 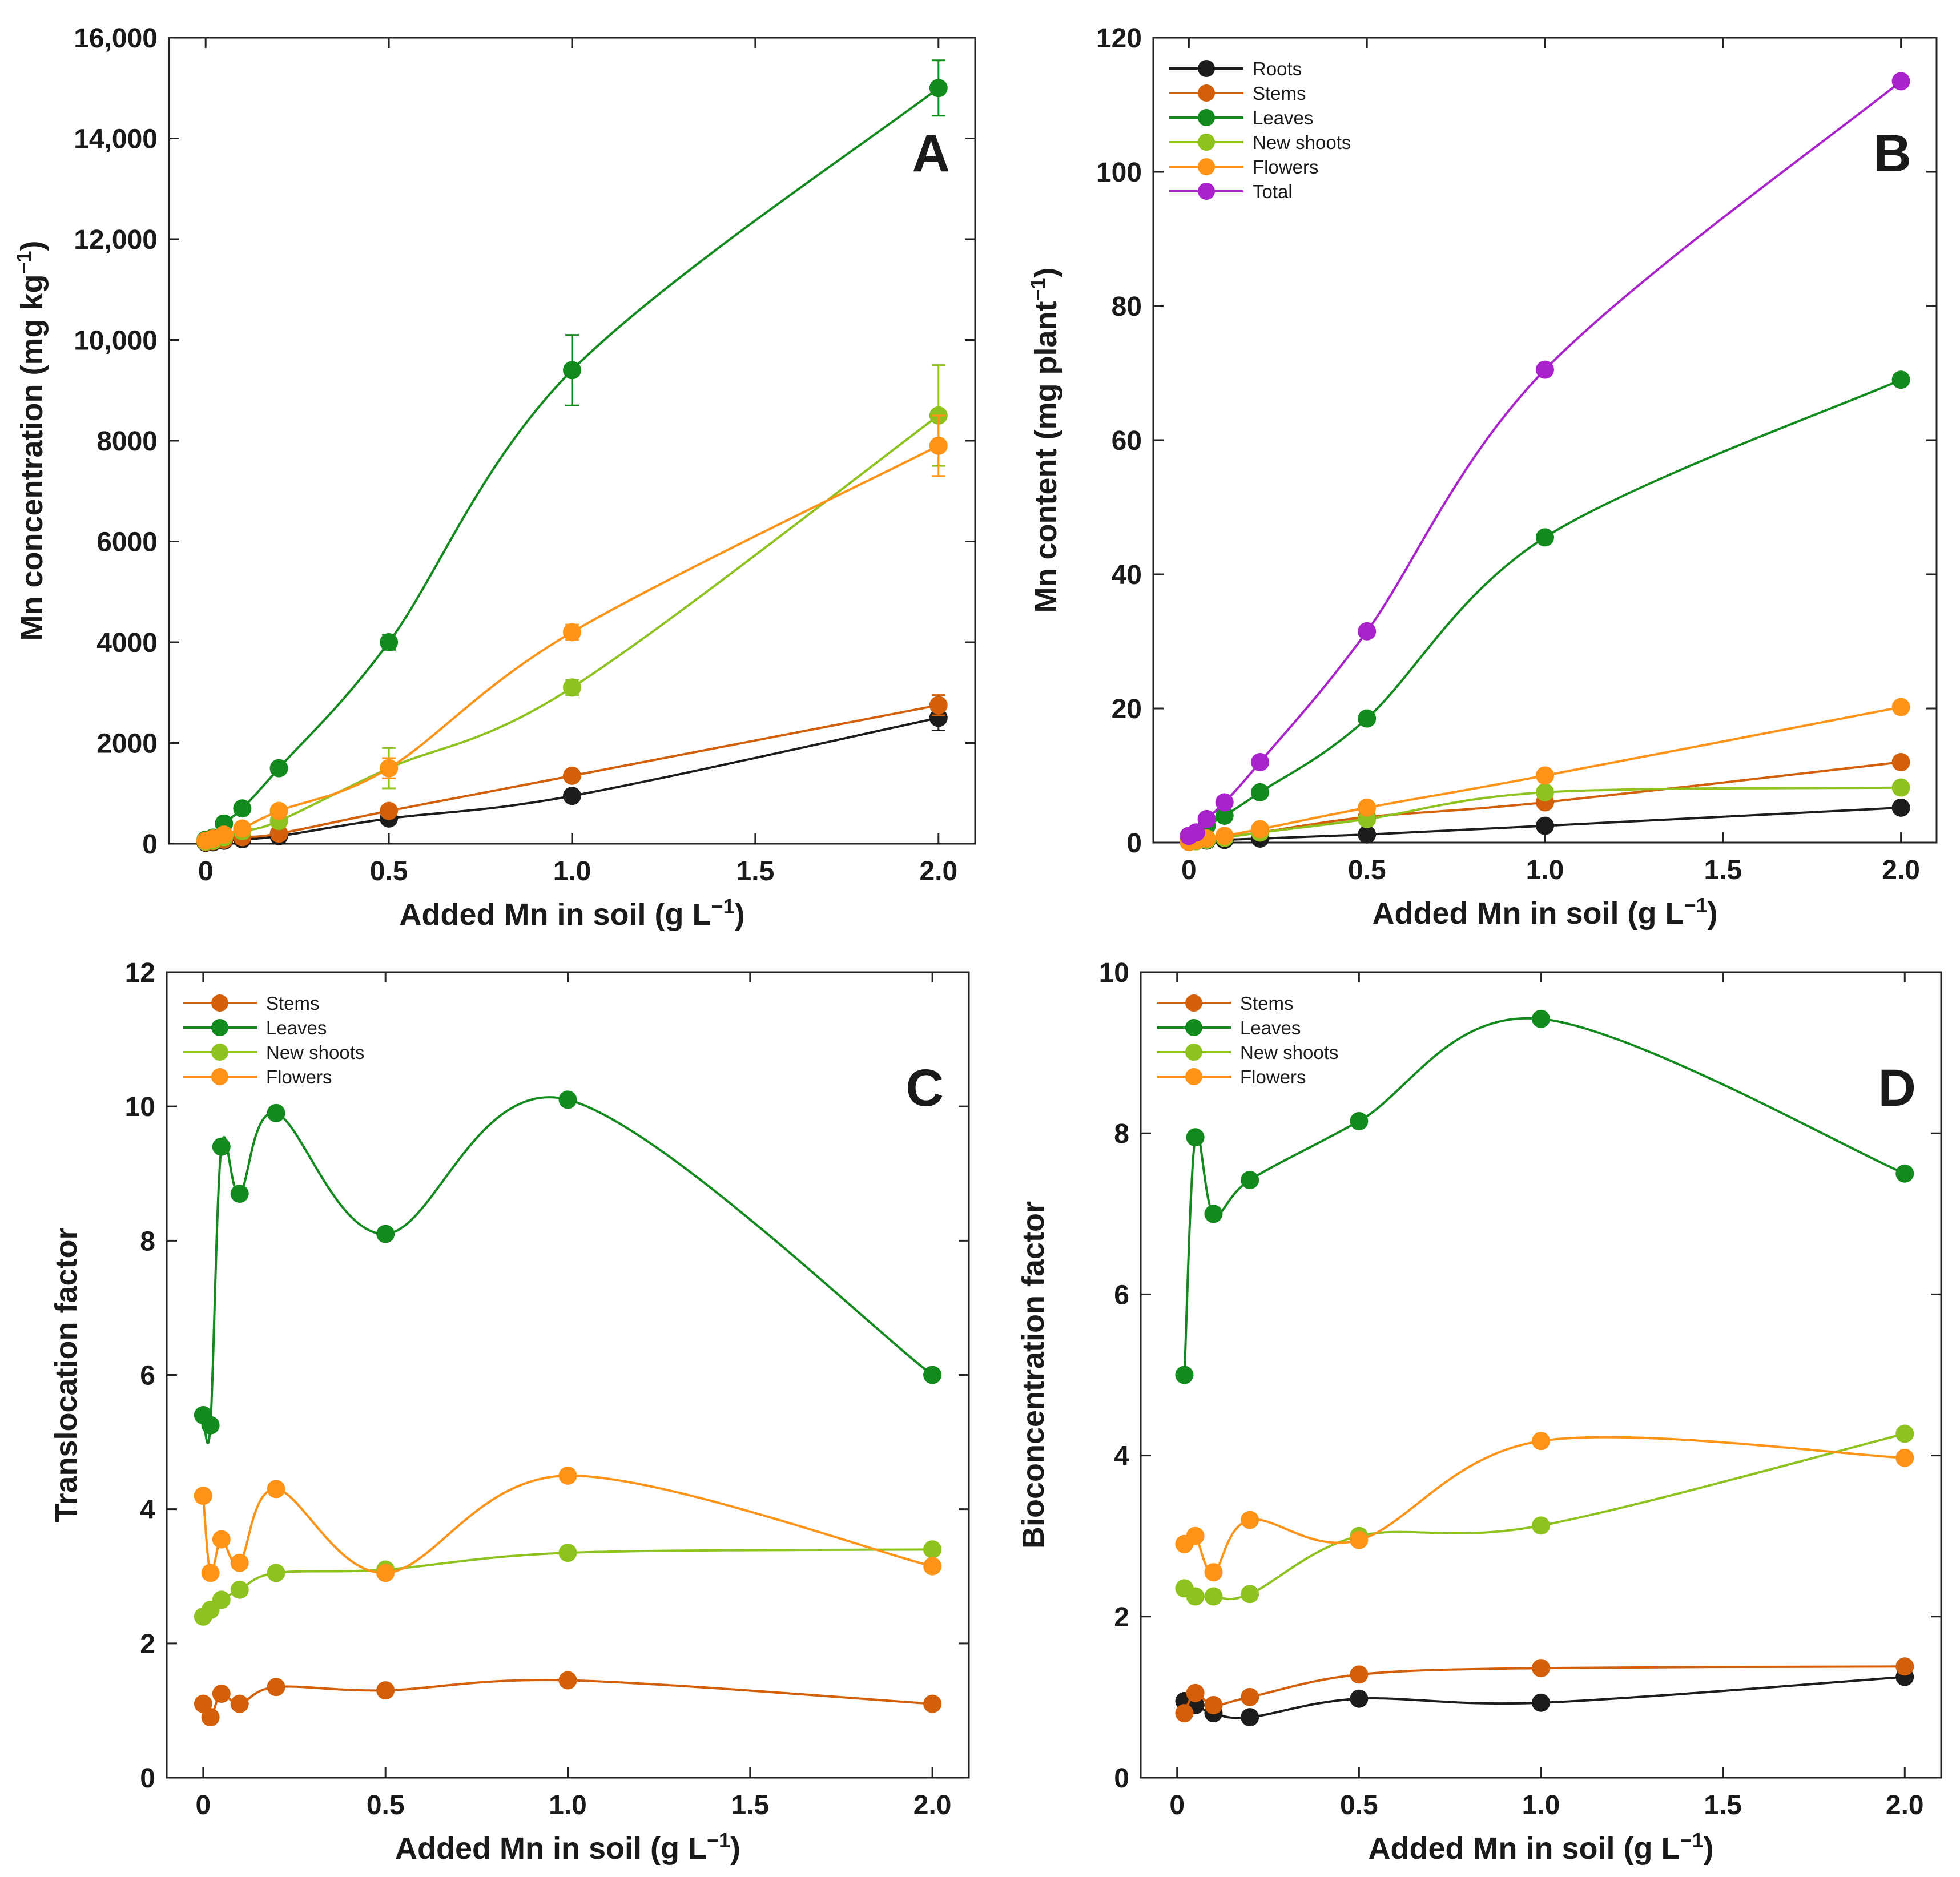 What do you see at coordinates (1544, 1505) in the screenshot?
I see `panel-d-line-flowers` at bounding box center [1544, 1505].